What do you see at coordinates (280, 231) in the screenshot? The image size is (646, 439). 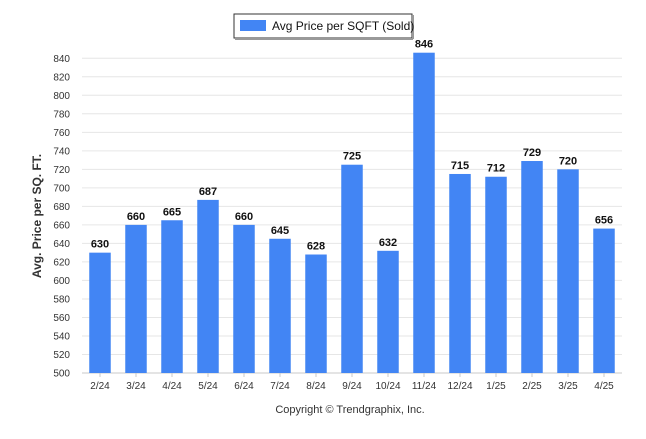 I see `bar-value-label: 645` at bounding box center [280, 231].